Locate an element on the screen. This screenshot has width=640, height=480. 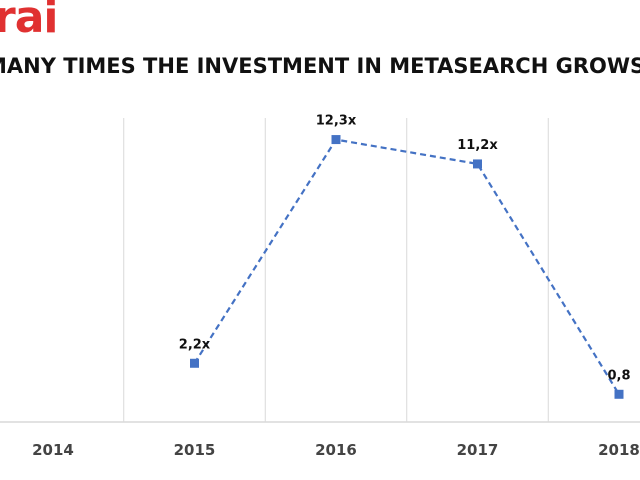
x-tick-label: 2015 is located at coordinates (195, 450).